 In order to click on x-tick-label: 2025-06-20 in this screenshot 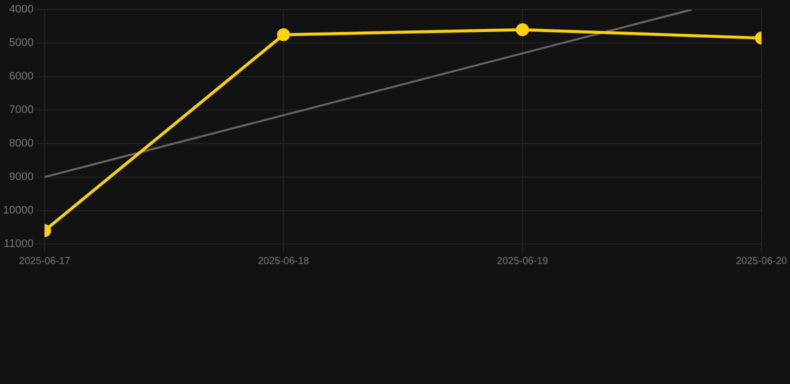, I will do `click(762, 261)`.